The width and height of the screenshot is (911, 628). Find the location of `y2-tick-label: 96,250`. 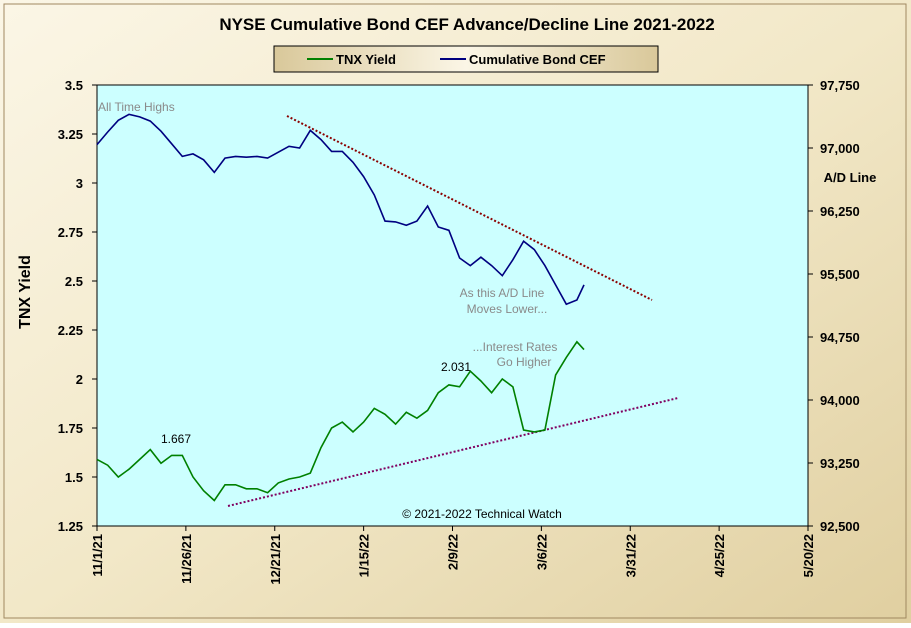

y2-tick-label: 96,250 is located at coordinates (840, 211).